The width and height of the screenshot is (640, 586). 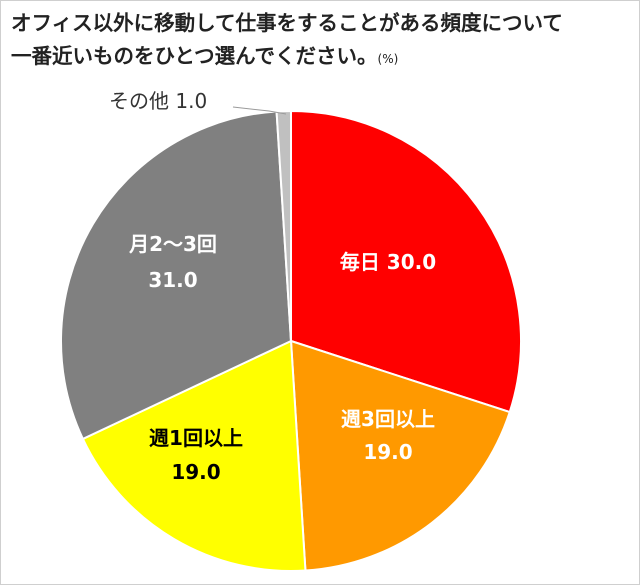 I want to click on chart-unit: (%), so click(x=388, y=59).